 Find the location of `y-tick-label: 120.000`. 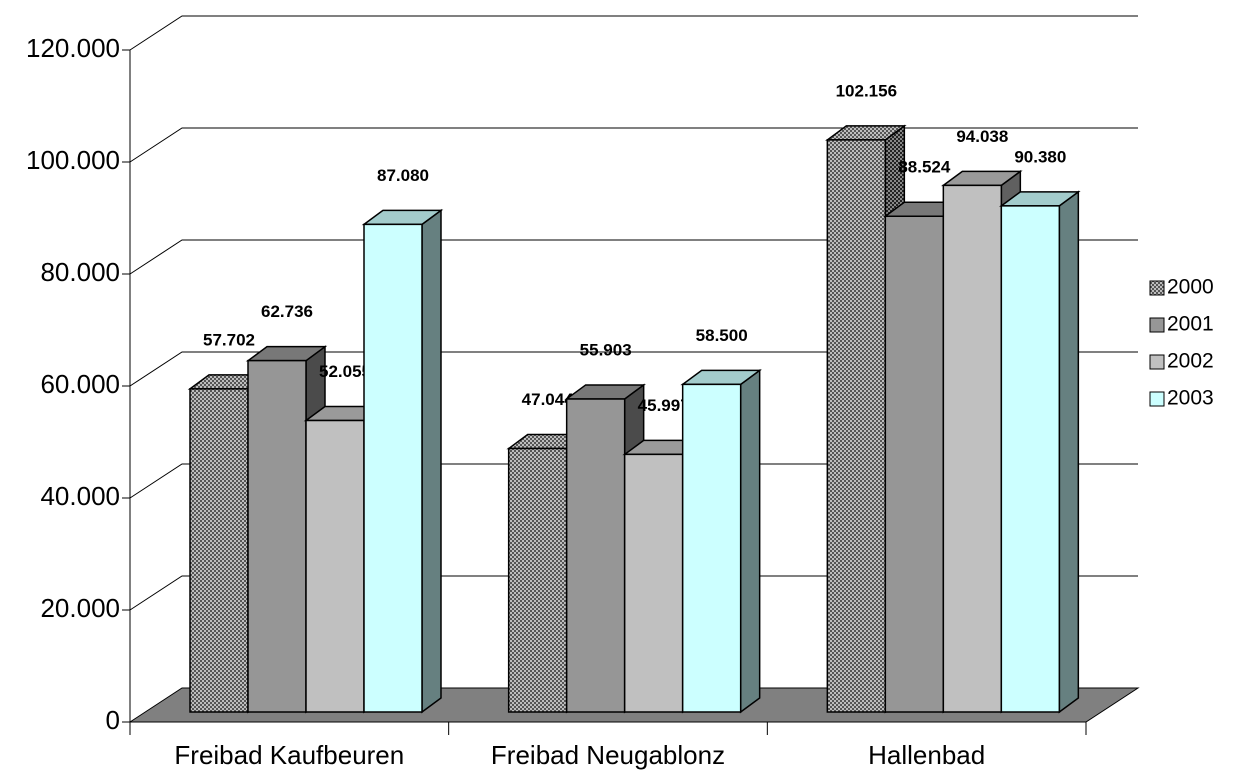

y-tick-label: 120.000 is located at coordinates (73, 48).